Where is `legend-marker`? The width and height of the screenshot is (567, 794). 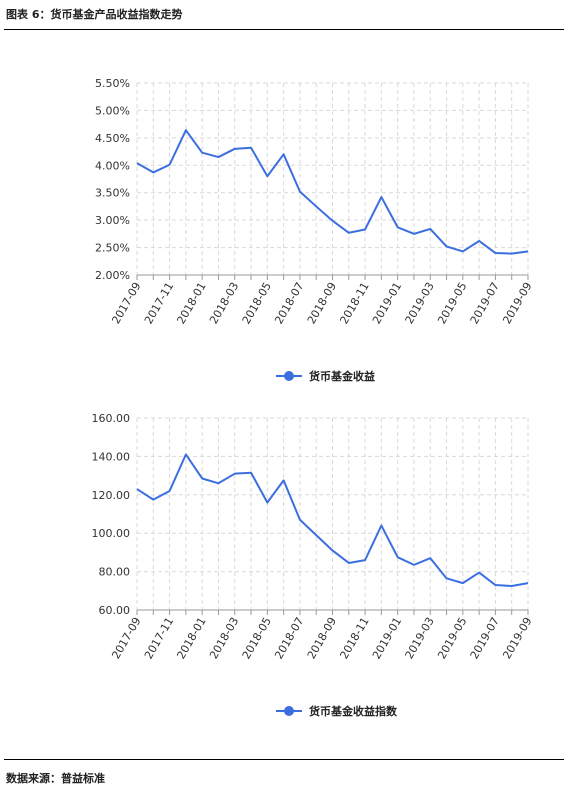 legend-marker is located at coordinates (289, 376).